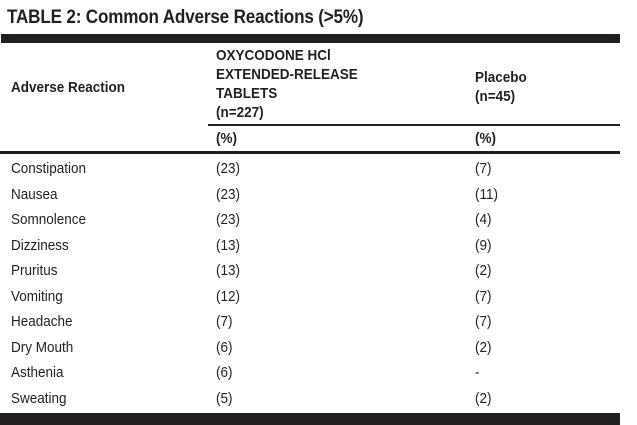 This screenshot has width=637, height=425. Describe the element at coordinates (310, 169) in the screenshot. I see `table-row: Constipation (23) (7)` at that location.